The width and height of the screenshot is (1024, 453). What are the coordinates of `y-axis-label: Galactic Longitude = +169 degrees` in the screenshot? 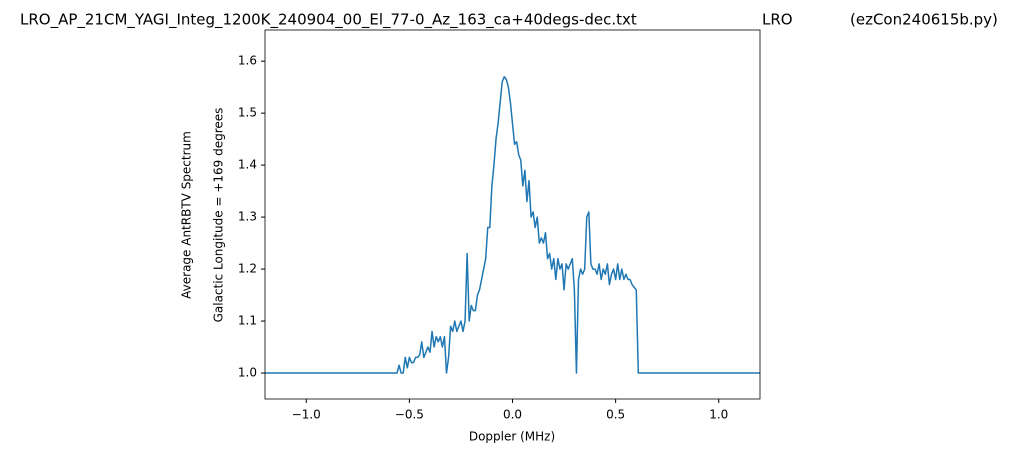 It's located at (219, 215).